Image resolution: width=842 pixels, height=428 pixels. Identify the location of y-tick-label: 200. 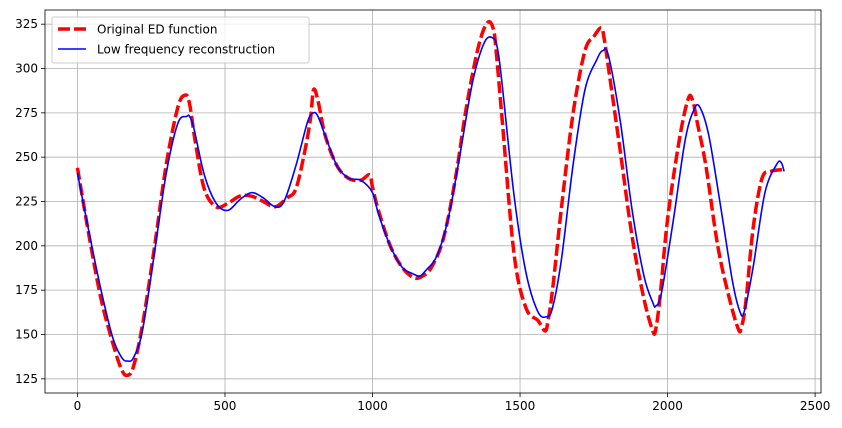
(26, 246).